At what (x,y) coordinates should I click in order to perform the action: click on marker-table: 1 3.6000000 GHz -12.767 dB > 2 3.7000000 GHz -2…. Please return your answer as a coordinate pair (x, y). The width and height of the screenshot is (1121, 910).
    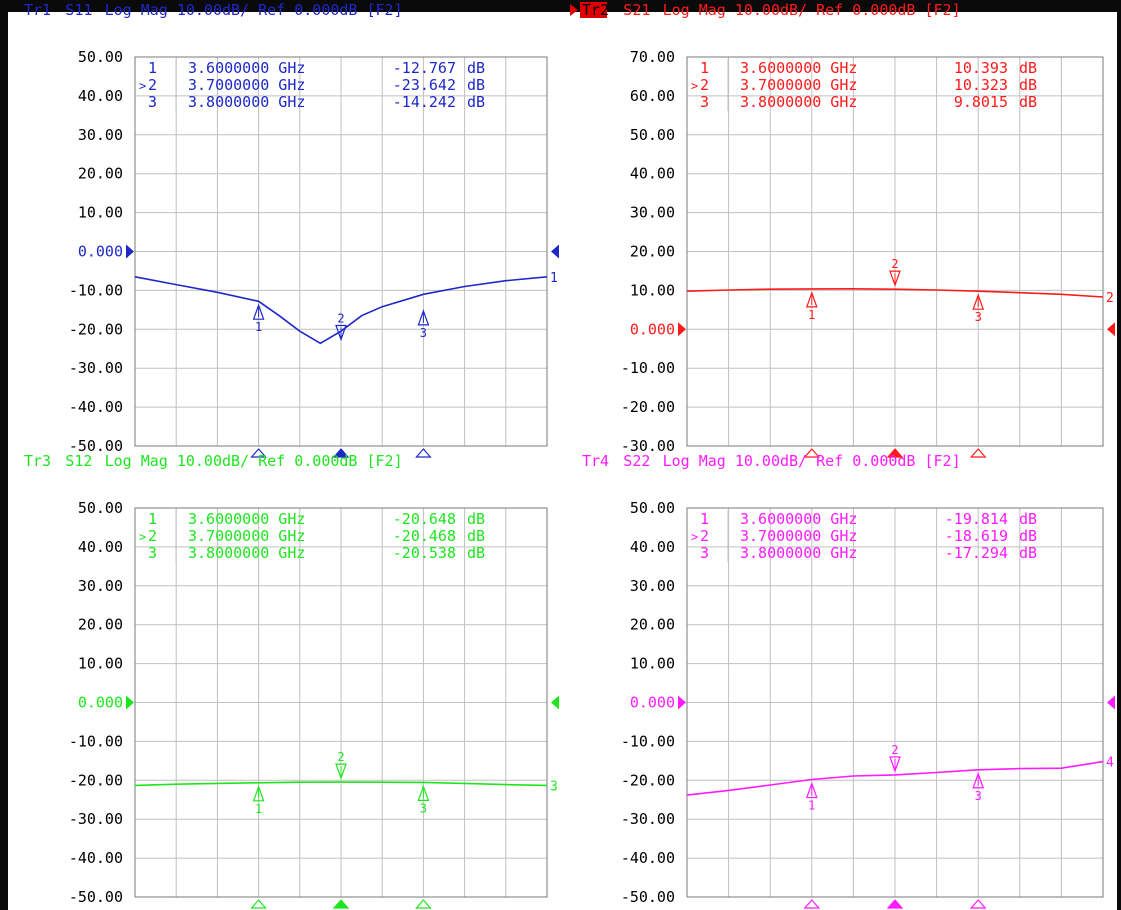
    Looking at the image, I should click on (312, 85).